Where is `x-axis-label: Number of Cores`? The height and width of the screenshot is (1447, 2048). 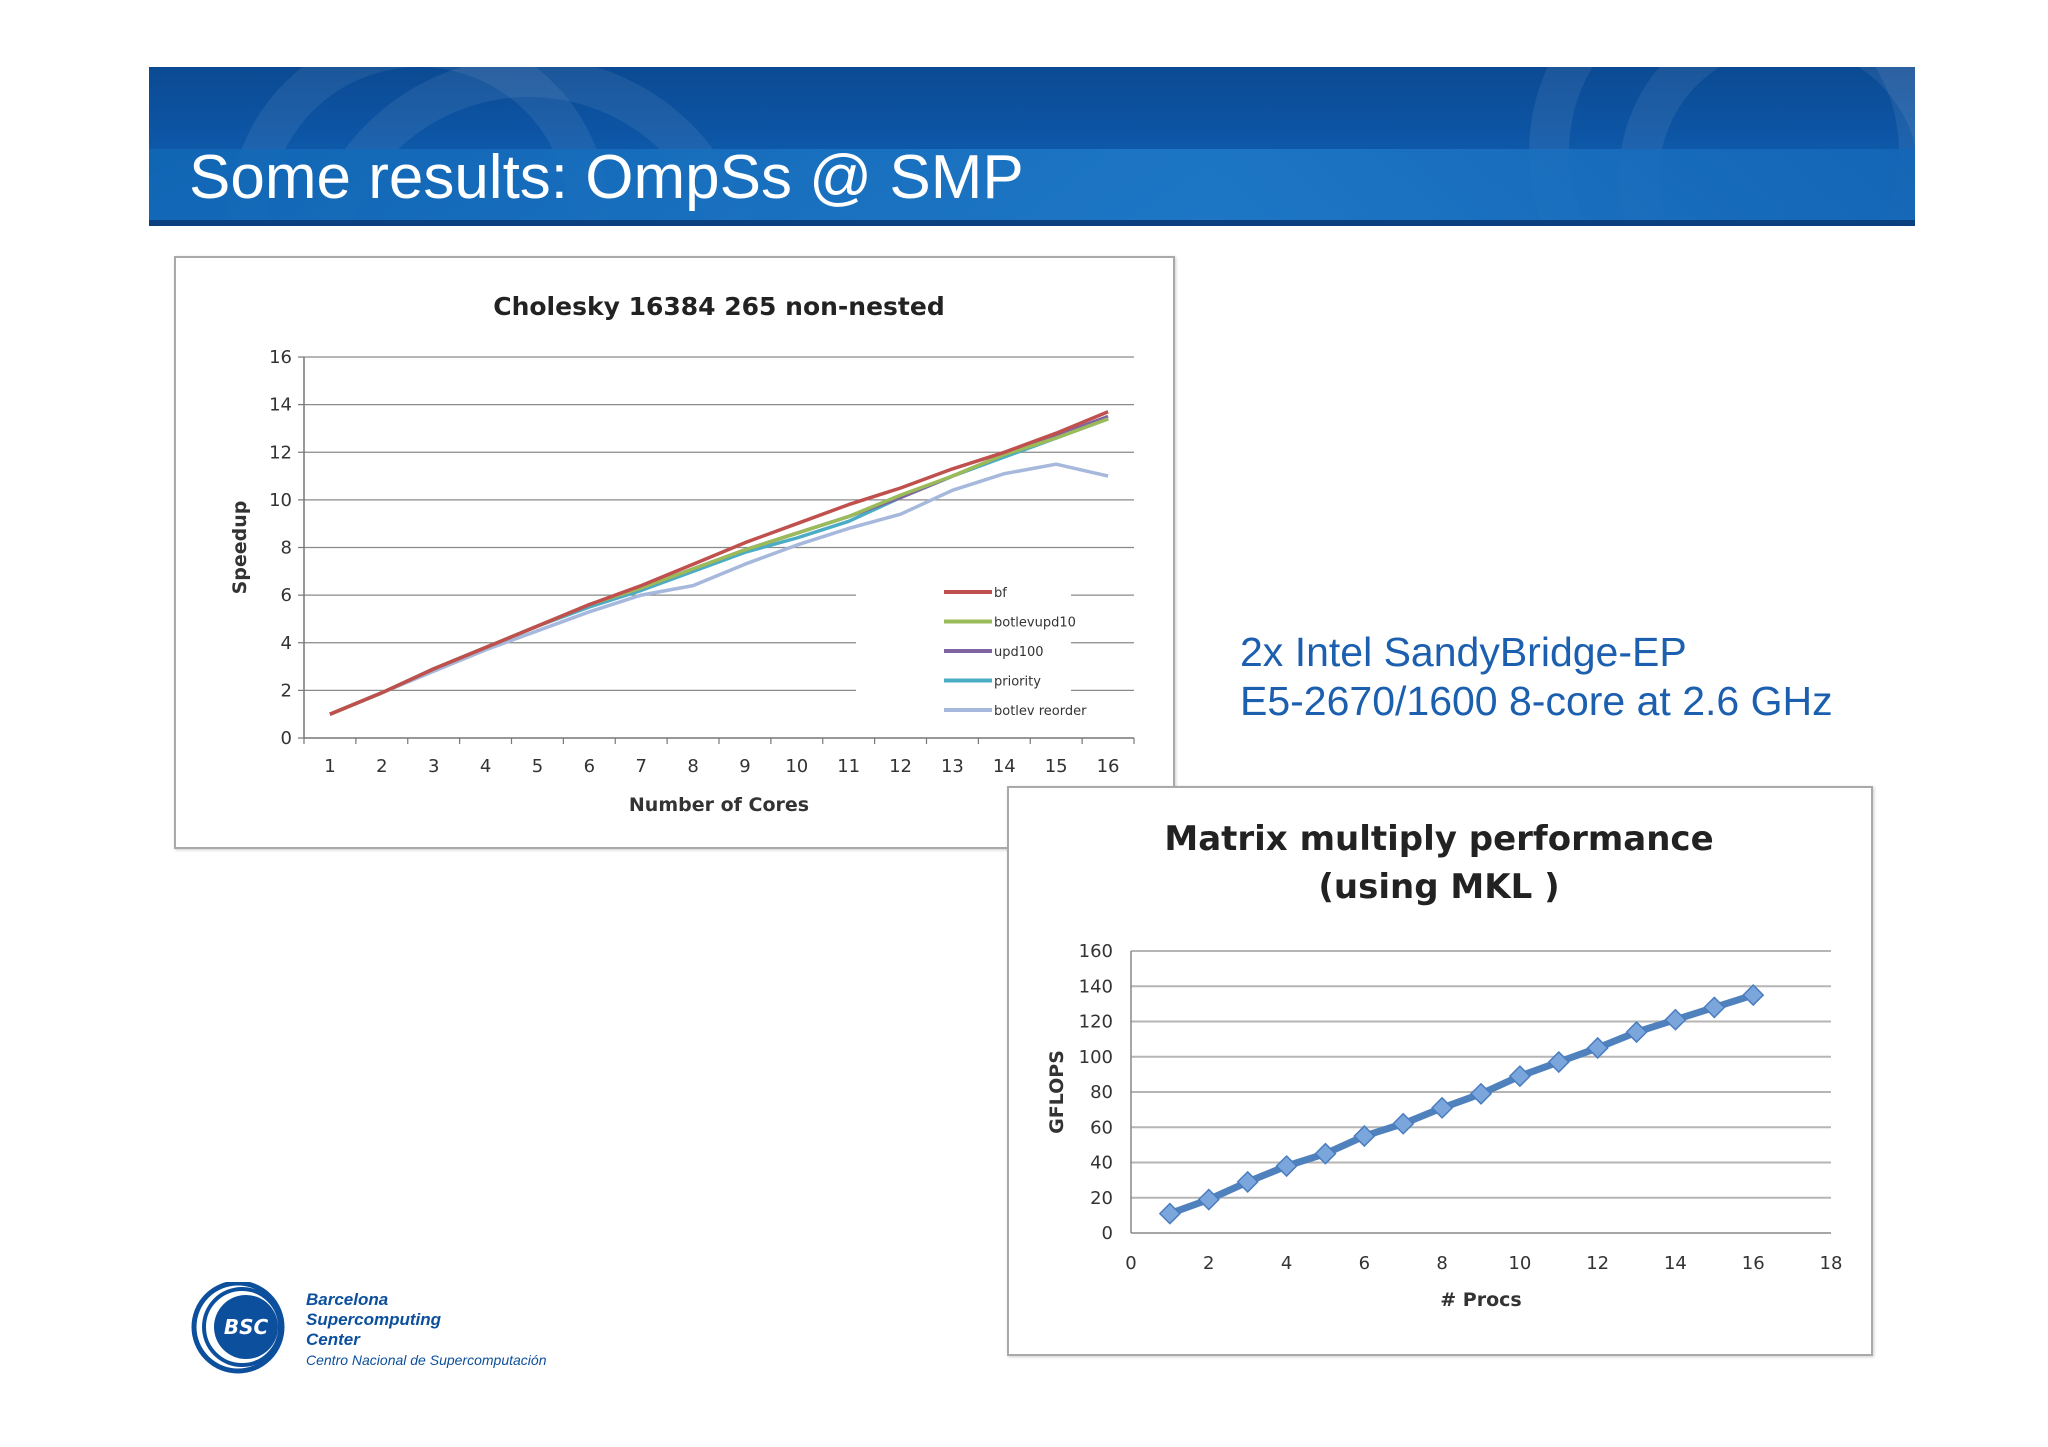
x-axis-label: Number of Cores is located at coordinates (719, 805).